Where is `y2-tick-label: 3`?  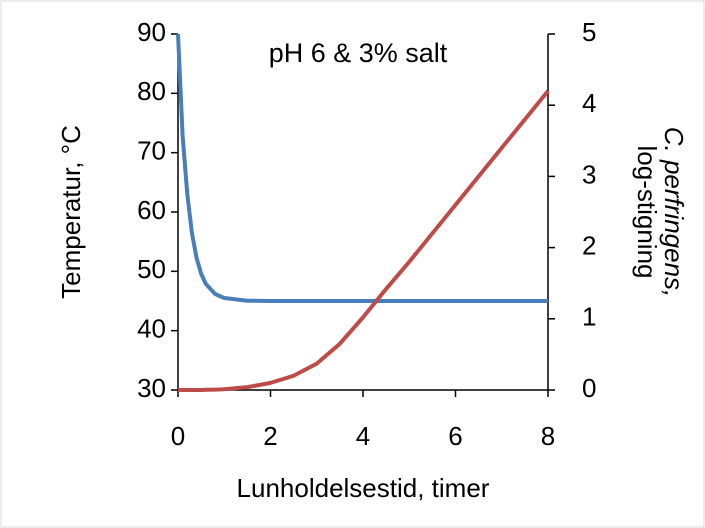 y2-tick-label: 3 is located at coordinates (589, 174).